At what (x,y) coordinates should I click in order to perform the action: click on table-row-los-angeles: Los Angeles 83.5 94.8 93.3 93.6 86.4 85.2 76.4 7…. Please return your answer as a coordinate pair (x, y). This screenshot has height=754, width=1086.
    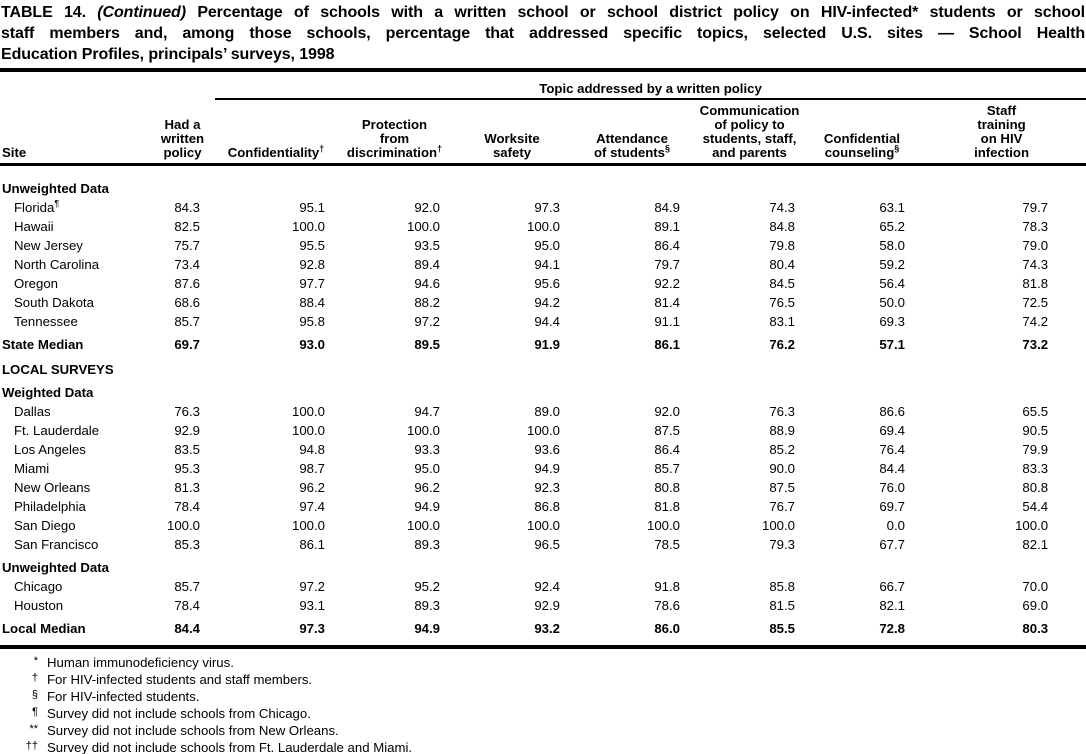
    Looking at the image, I should click on (543, 449).